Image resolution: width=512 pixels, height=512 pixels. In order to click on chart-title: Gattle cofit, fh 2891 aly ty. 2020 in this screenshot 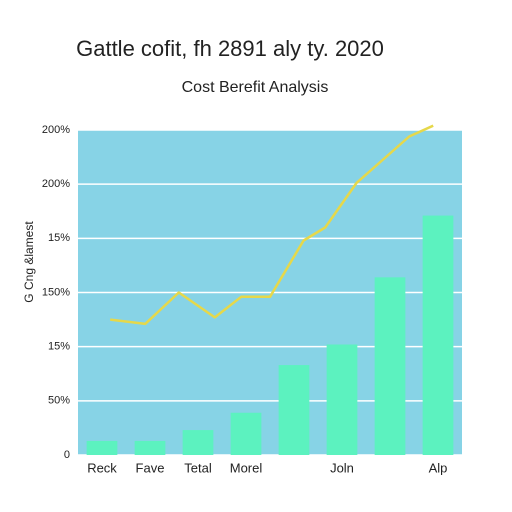, I will do `click(230, 48)`.